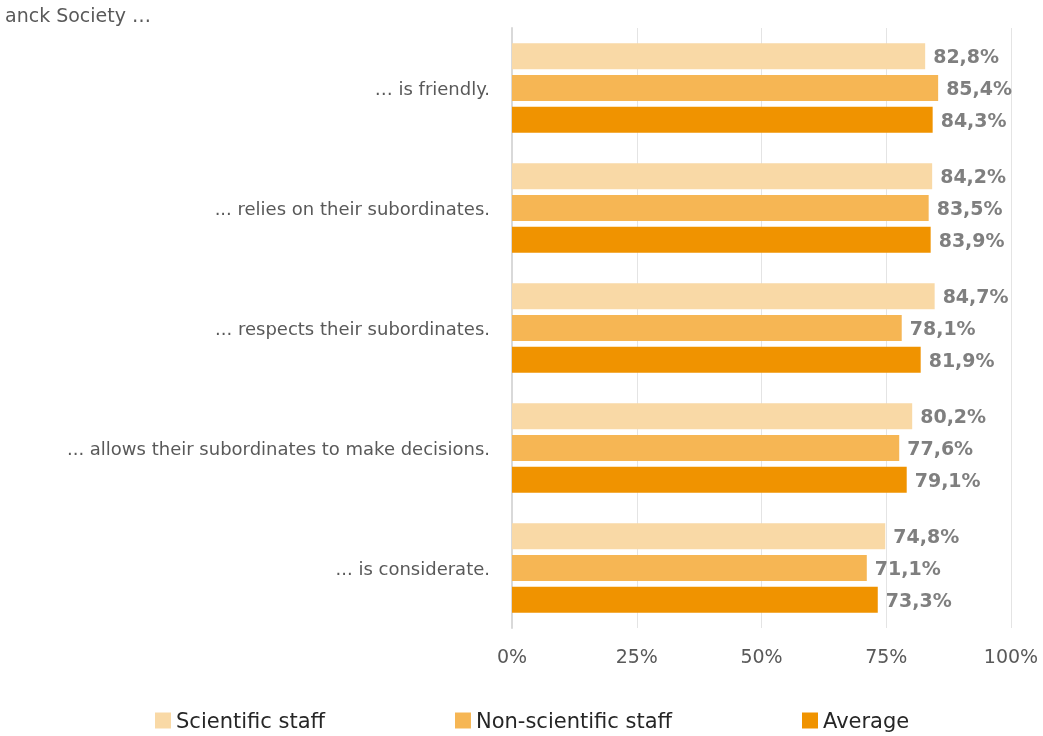 The width and height of the screenshot is (1043, 736). I want to click on data-label: 73,3%, so click(918, 599).